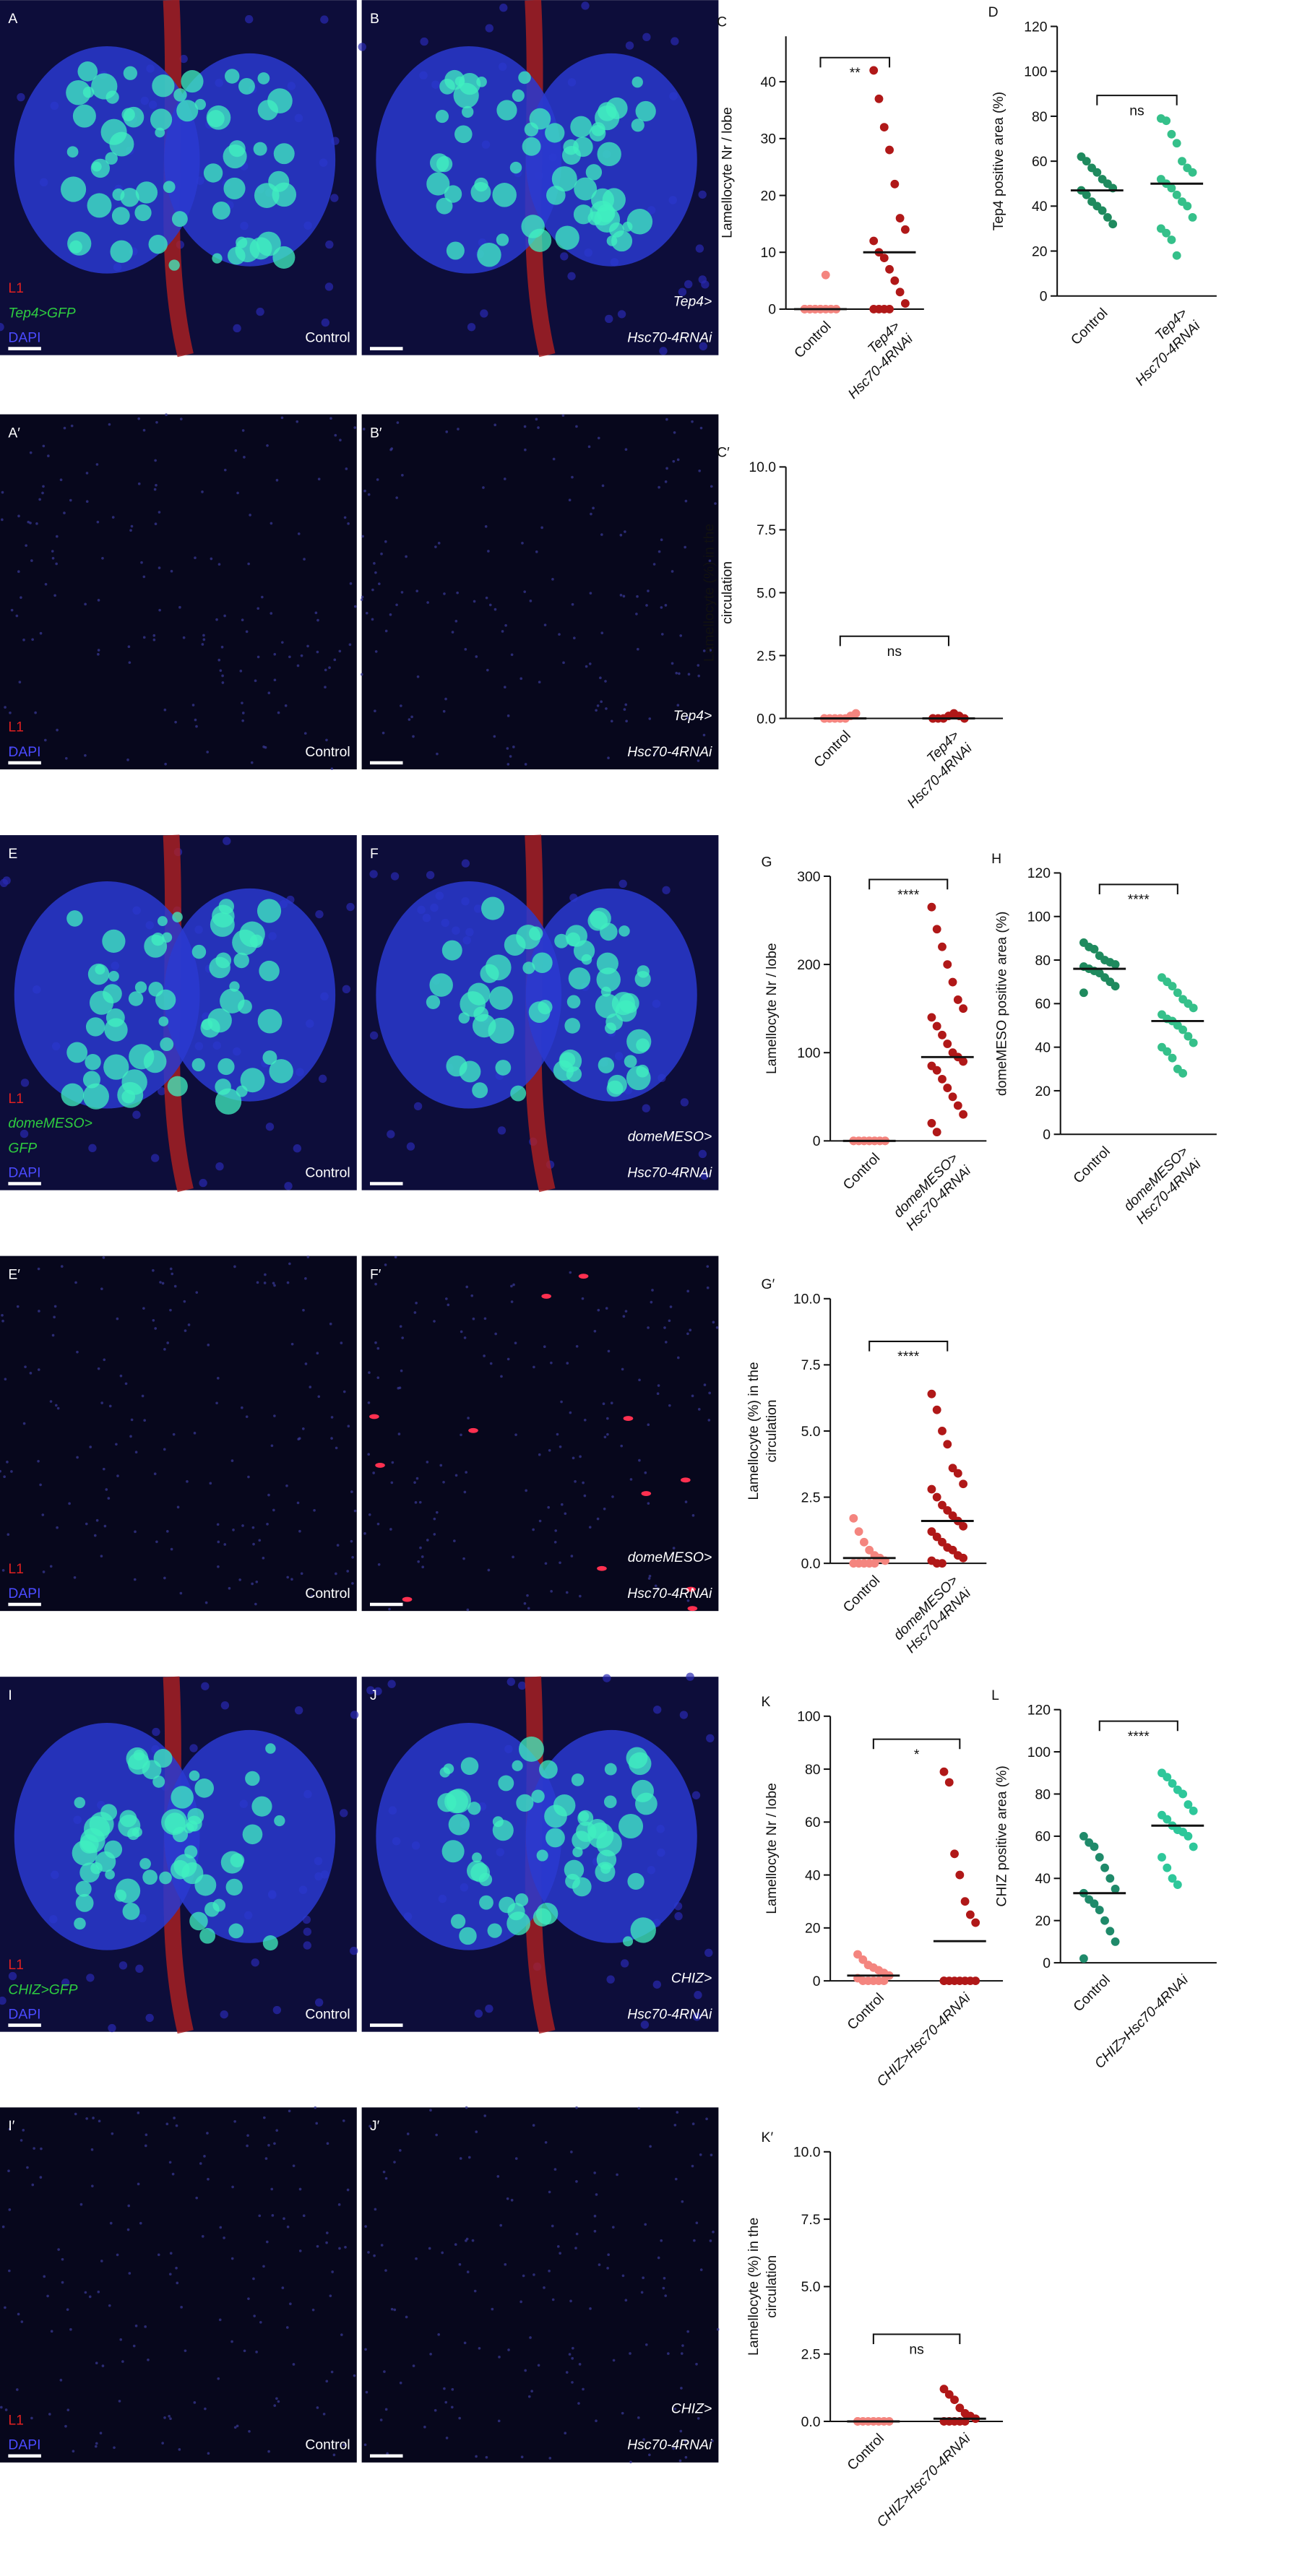  Describe the element at coordinates (808, 1717) in the screenshot. I see `y-tick-label: 100` at that location.